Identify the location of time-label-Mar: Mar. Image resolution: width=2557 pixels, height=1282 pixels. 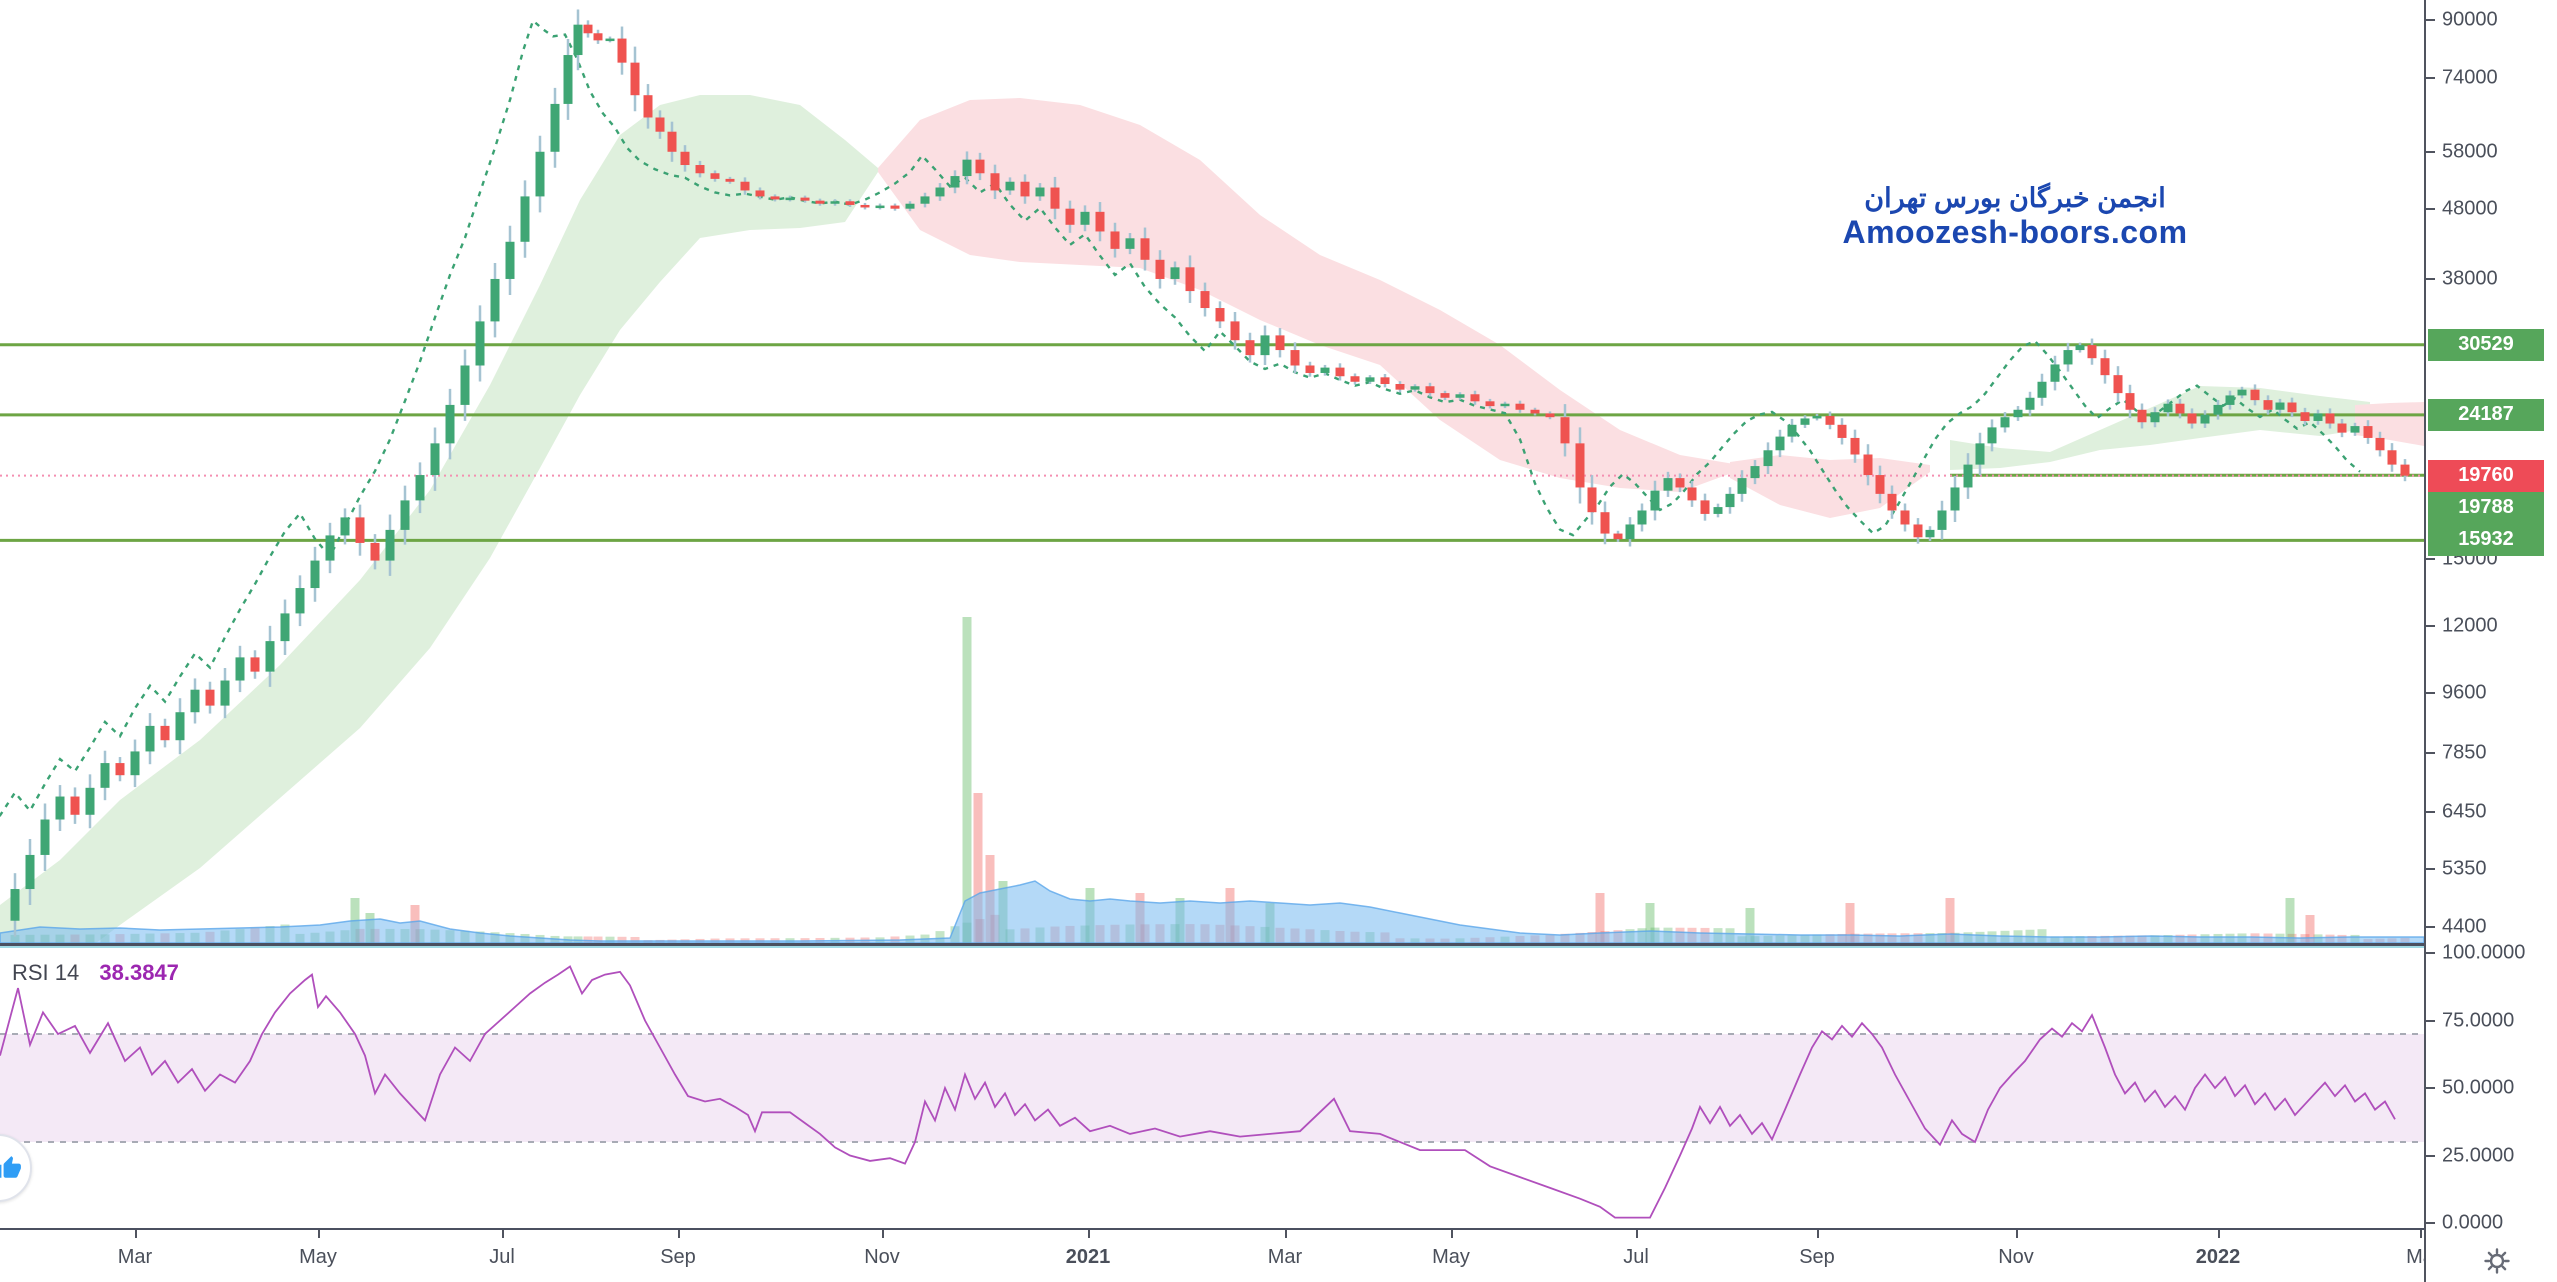
(1285, 1257).